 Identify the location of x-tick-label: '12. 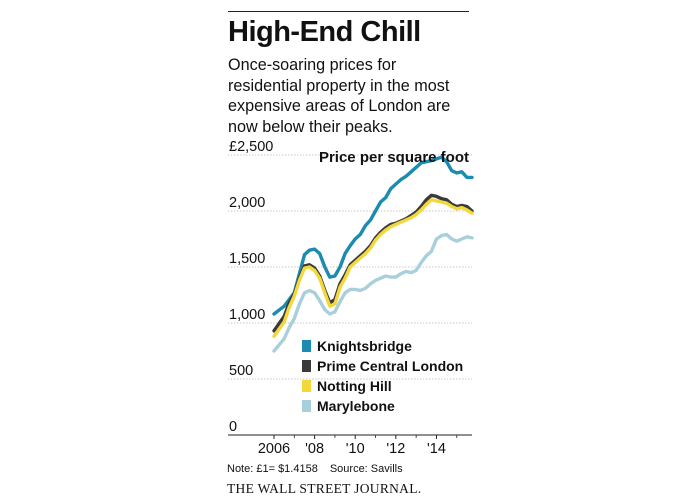
(395, 449).